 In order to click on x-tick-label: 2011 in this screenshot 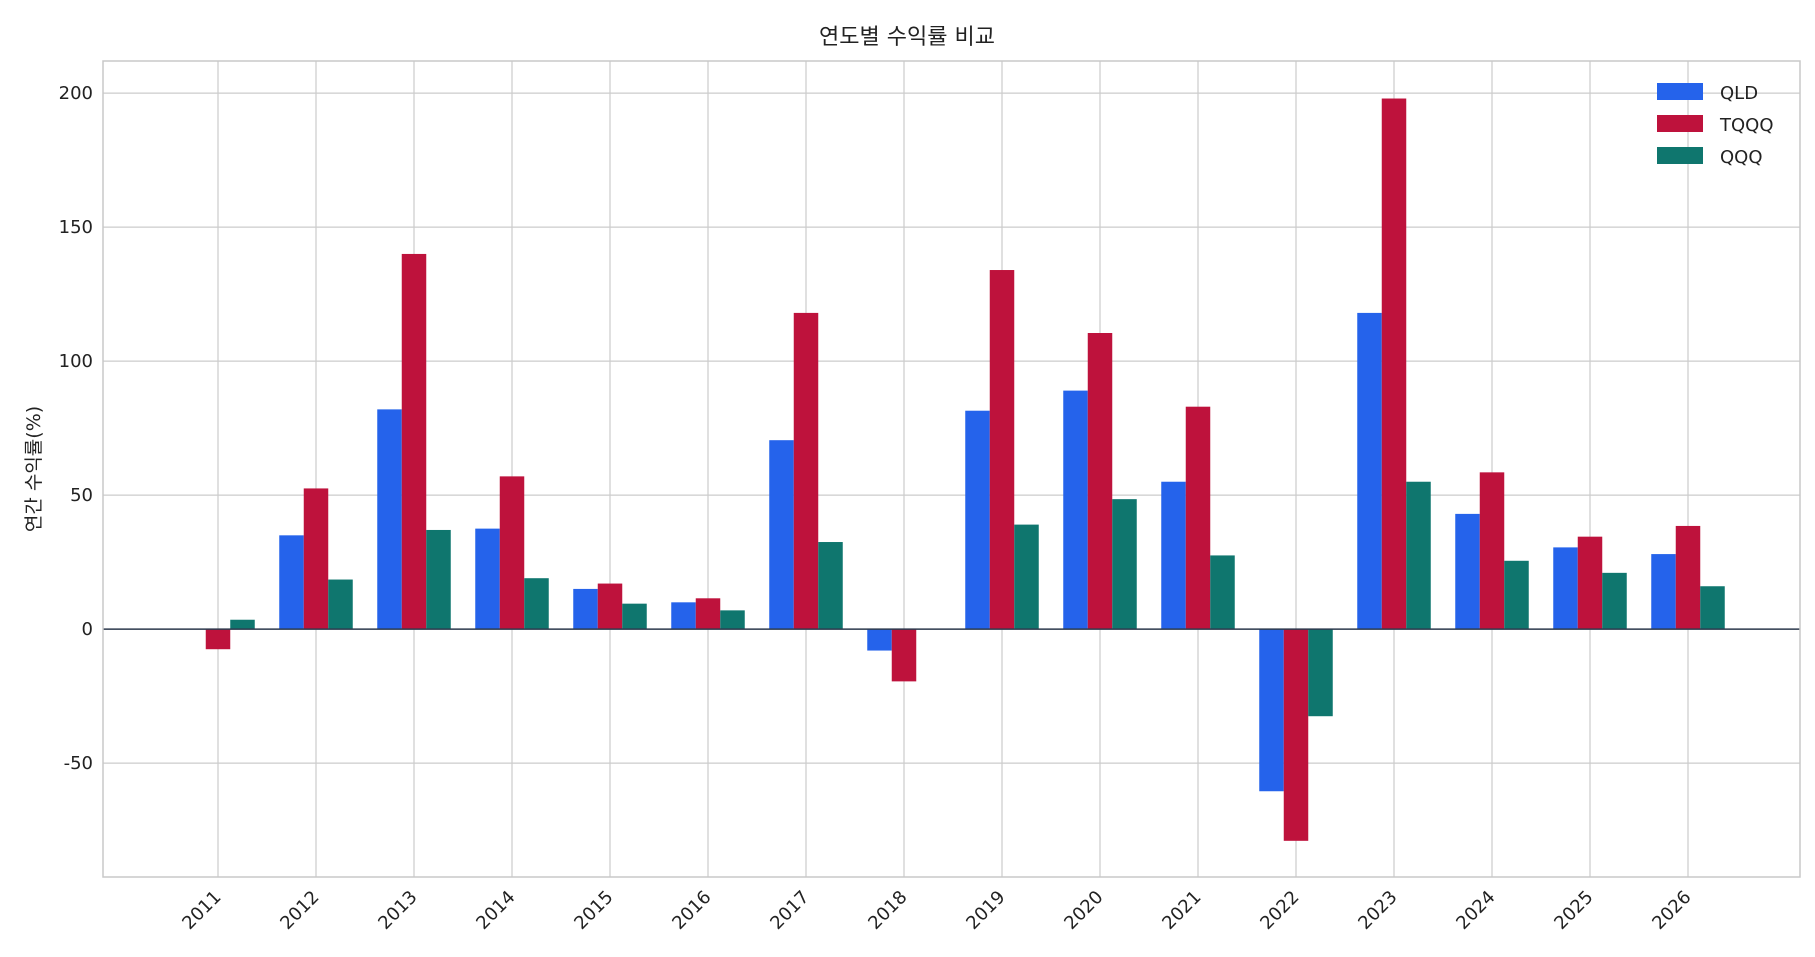, I will do `click(201, 910)`.